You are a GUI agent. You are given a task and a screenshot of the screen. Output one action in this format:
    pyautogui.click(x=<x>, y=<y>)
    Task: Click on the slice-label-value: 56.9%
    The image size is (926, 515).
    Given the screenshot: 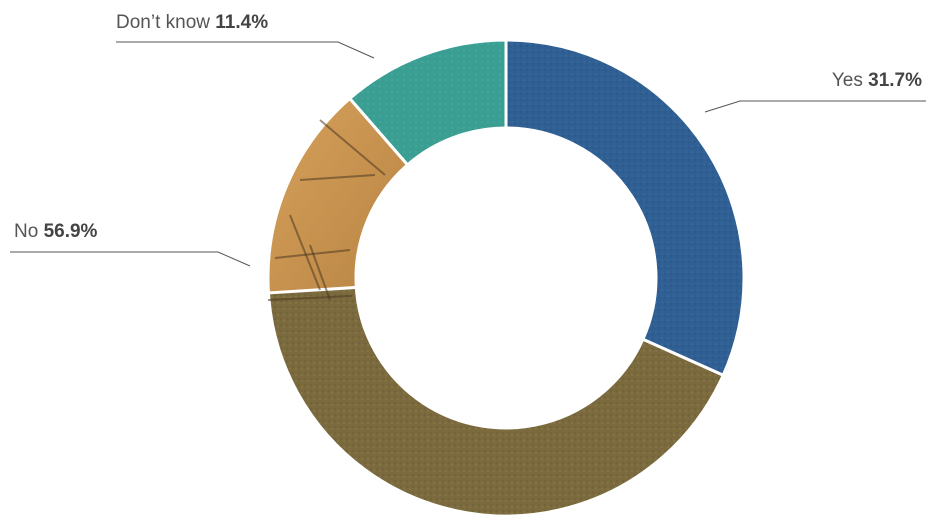 What is the action you would take?
    pyautogui.click(x=71, y=231)
    